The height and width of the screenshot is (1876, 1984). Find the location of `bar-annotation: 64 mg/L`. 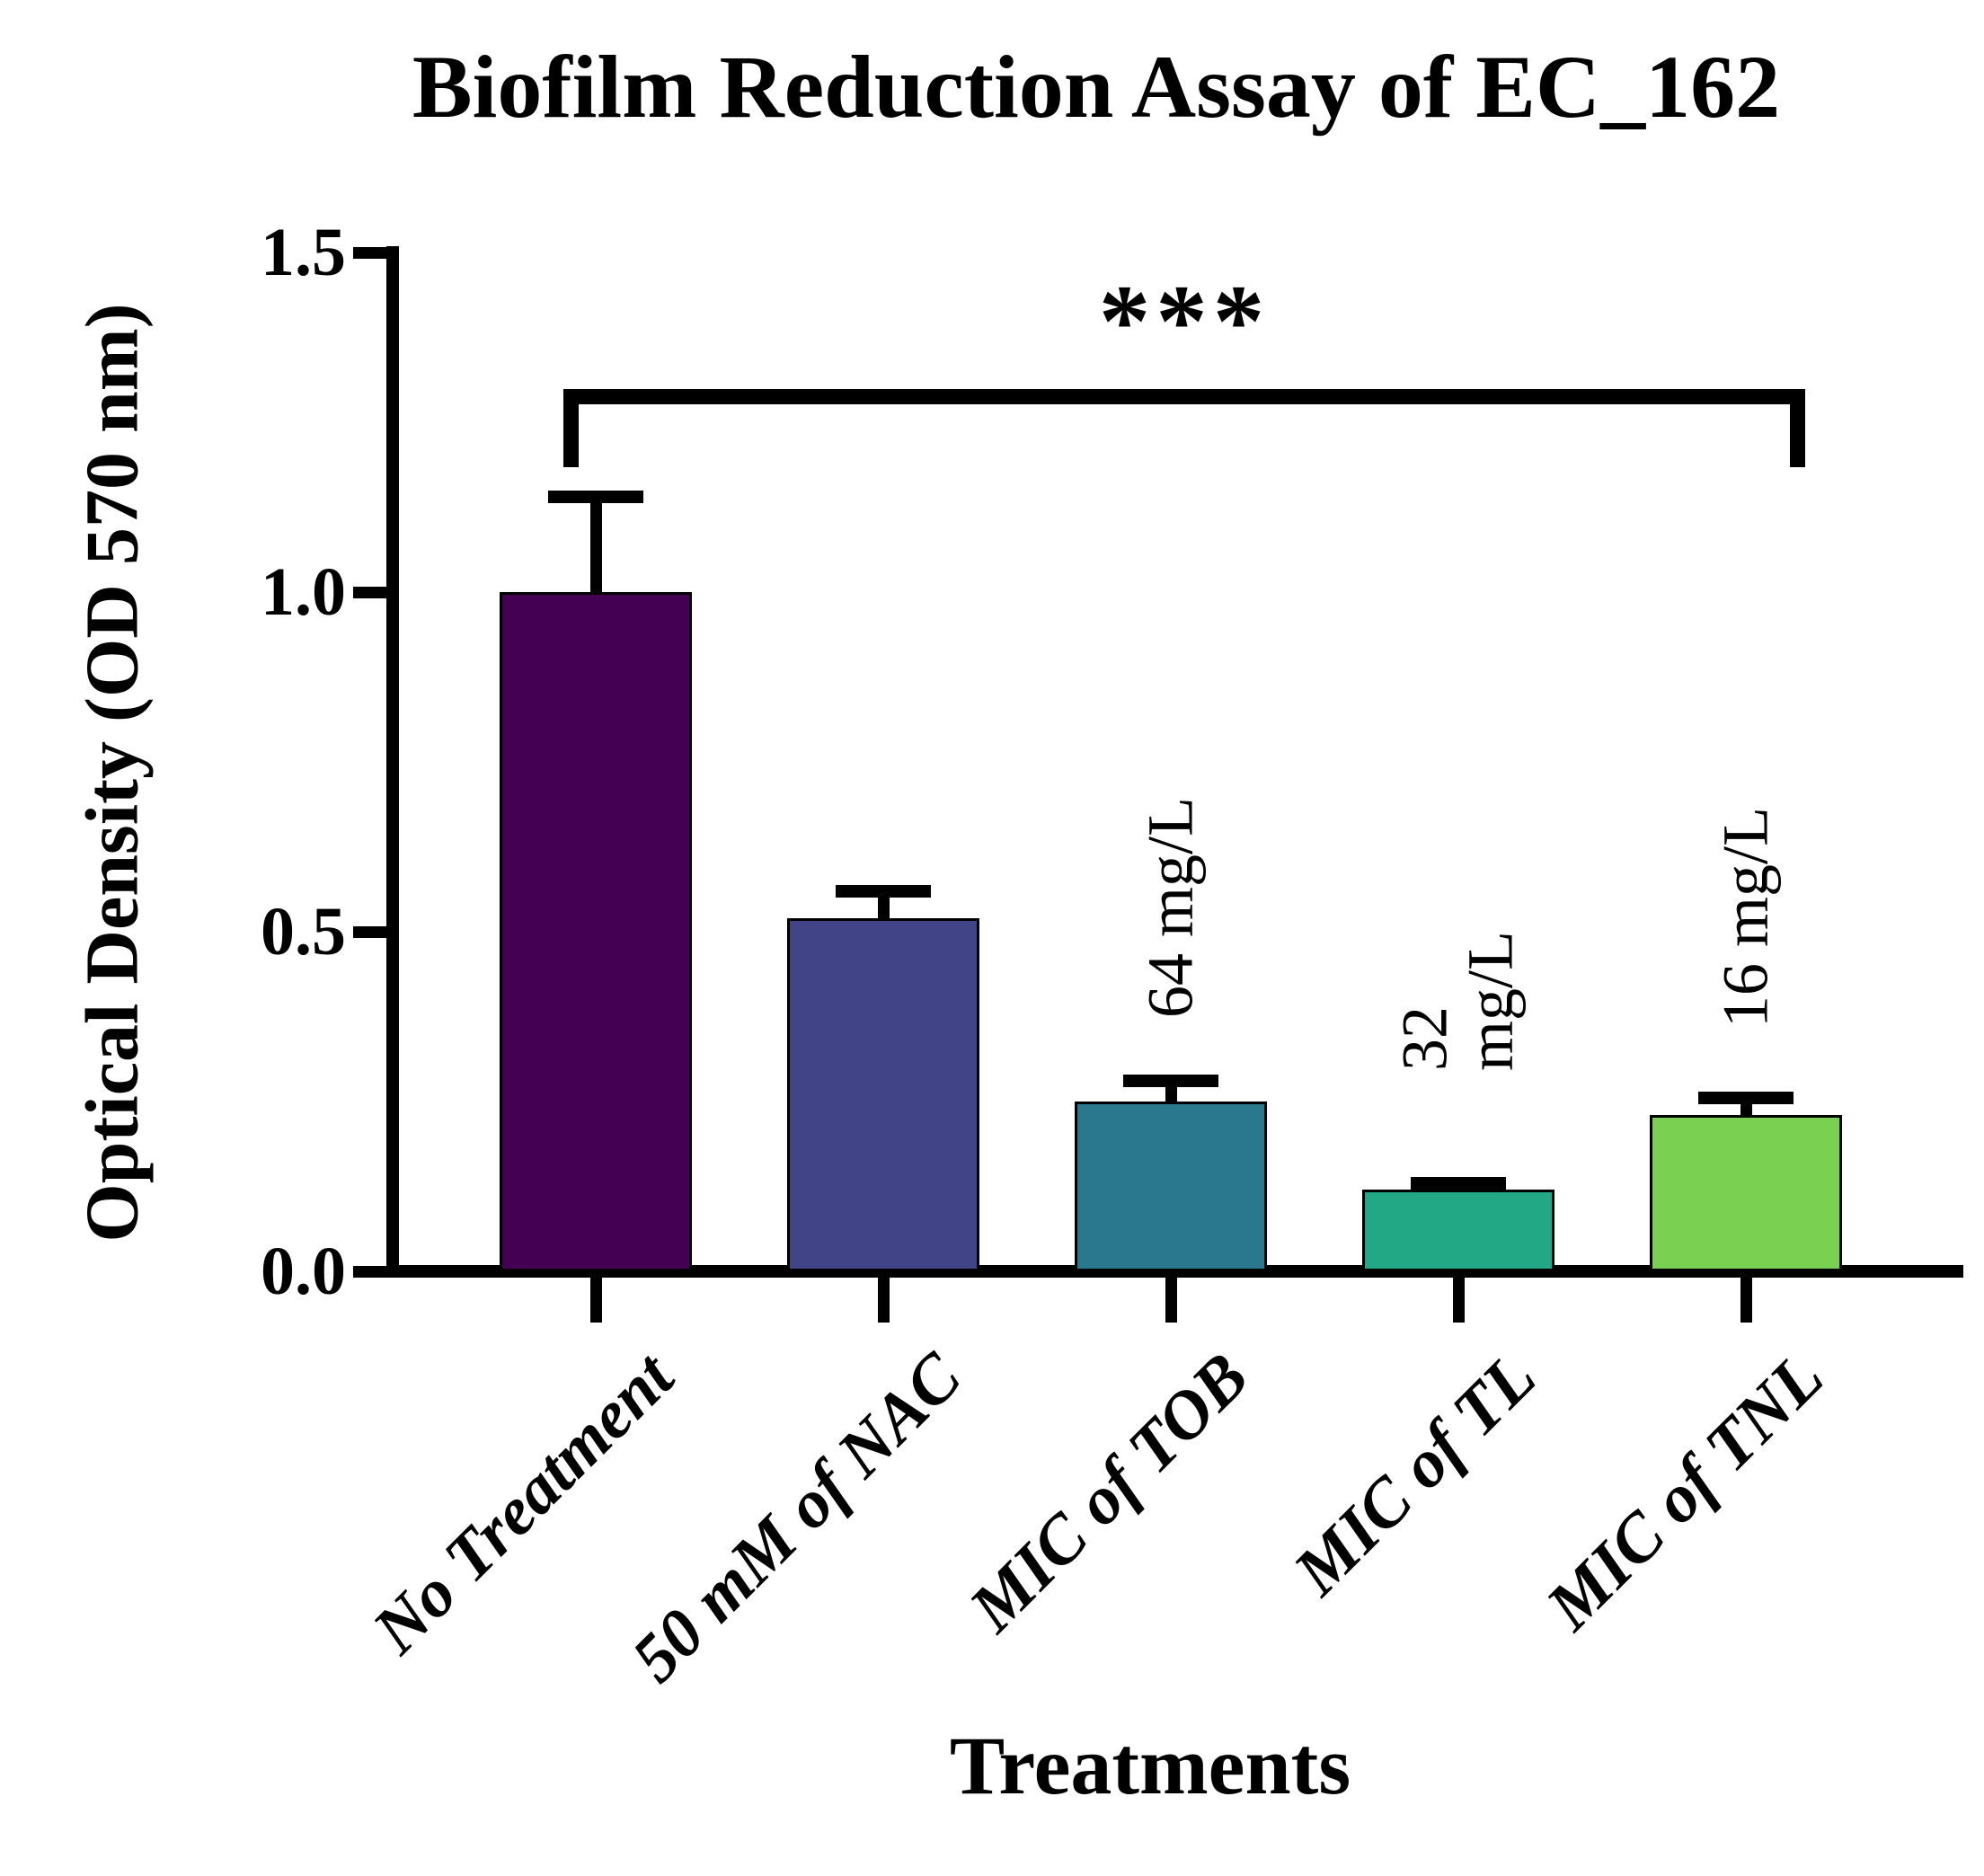

bar-annotation: 64 mg/L is located at coordinates (1170, 908).